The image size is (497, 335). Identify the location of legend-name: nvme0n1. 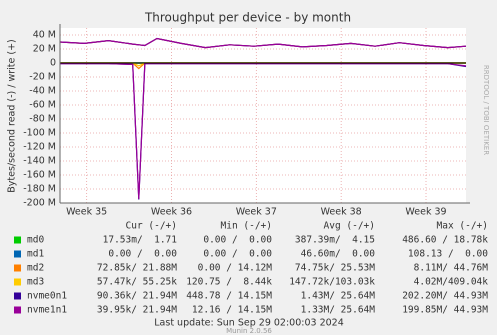
(47, 296).